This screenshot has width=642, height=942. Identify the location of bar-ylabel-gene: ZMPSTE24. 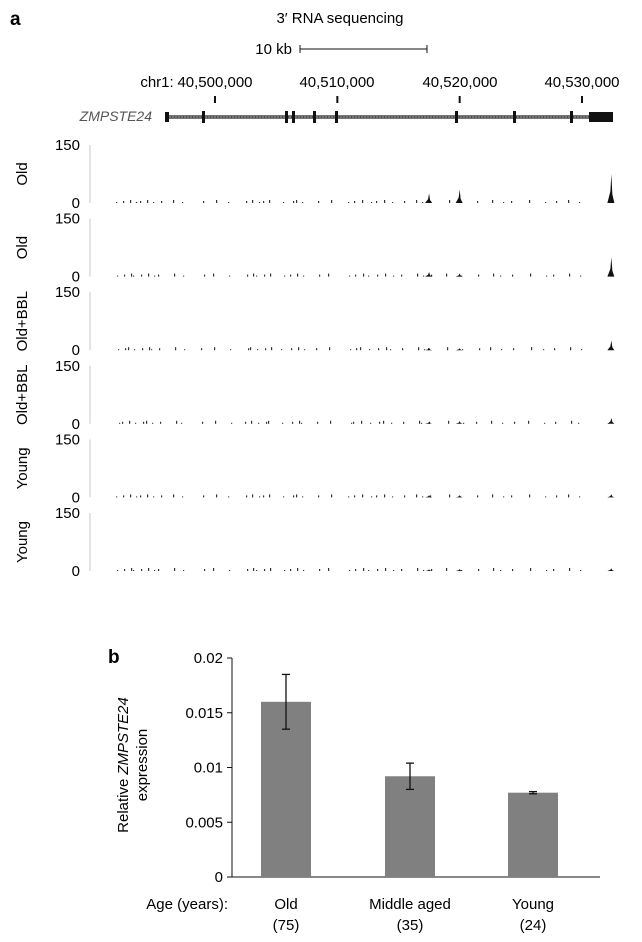
(123, 736).